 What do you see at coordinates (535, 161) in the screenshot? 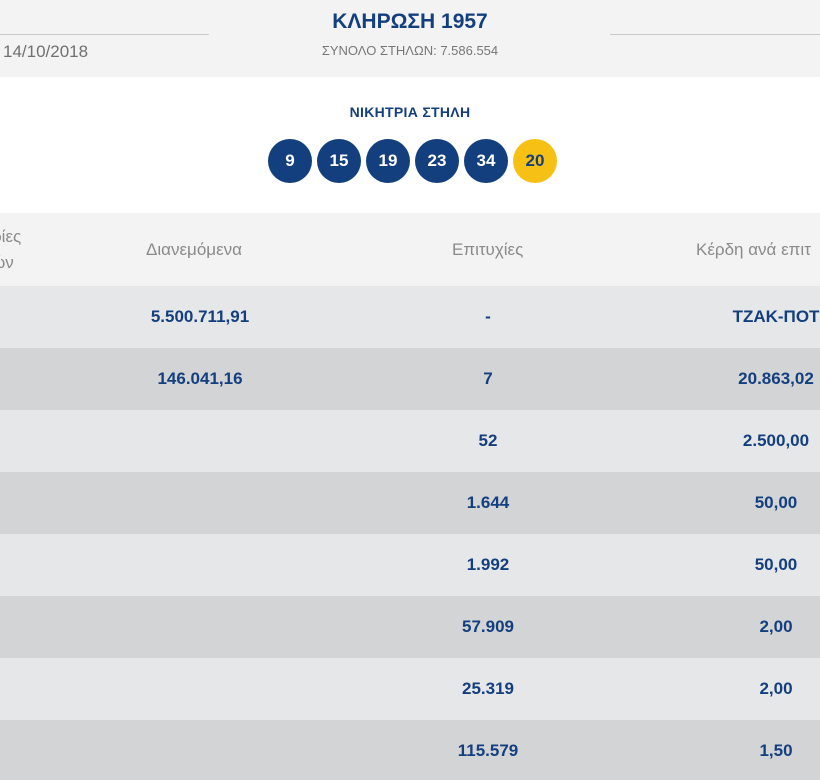
I see `bonus-ball: 20` at bounding box center [535, 161].